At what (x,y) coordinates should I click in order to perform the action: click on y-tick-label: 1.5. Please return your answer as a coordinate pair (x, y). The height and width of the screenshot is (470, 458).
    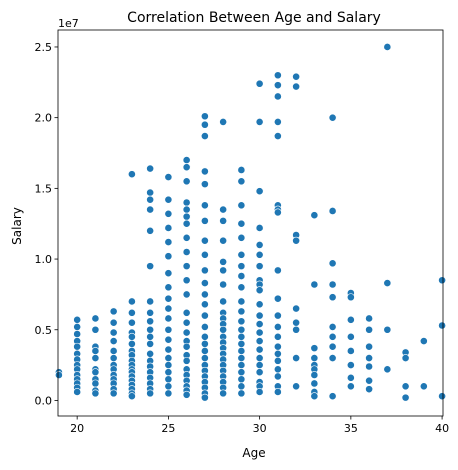
    Looking at the image, I should click on (44, 188).